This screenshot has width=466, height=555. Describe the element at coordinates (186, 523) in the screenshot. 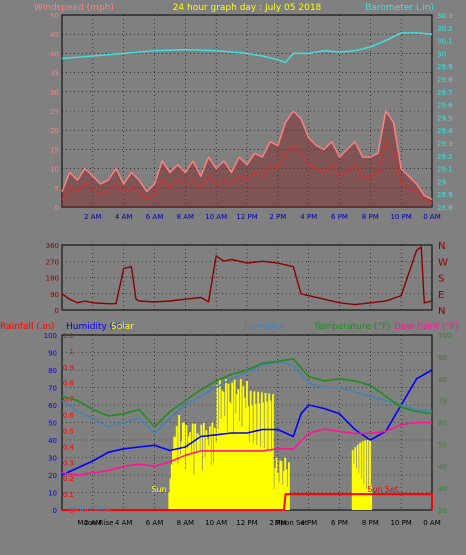

I see `panel3-x-tick: 8 AM` at that location.